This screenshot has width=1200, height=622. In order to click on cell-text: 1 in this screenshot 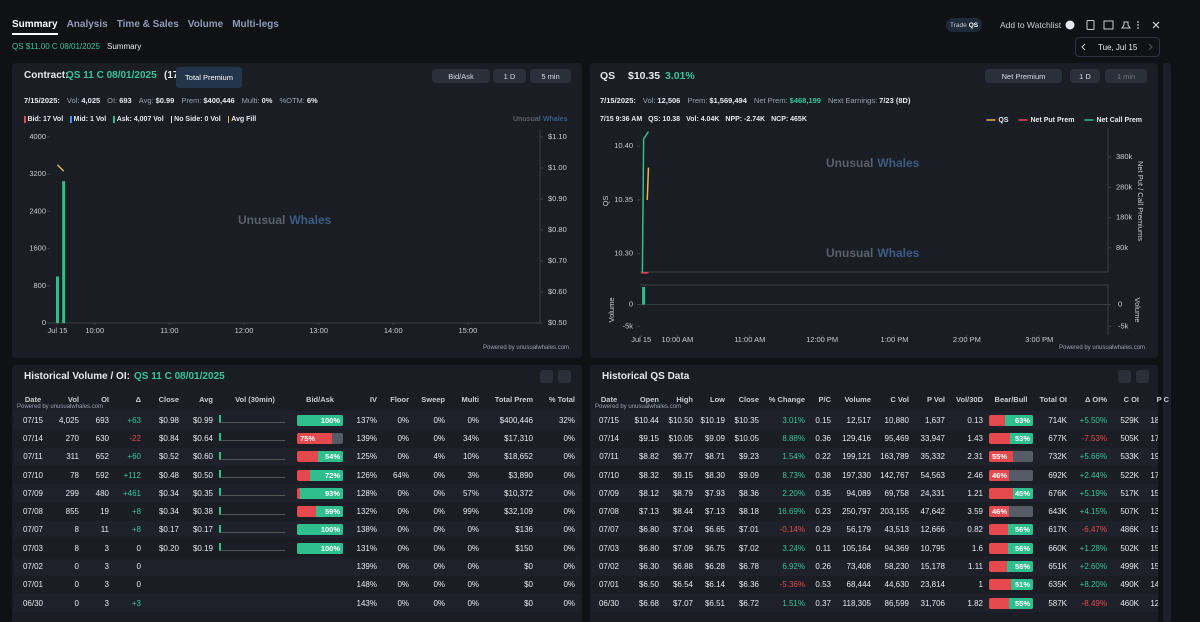, I will do `click(980, 585)`.